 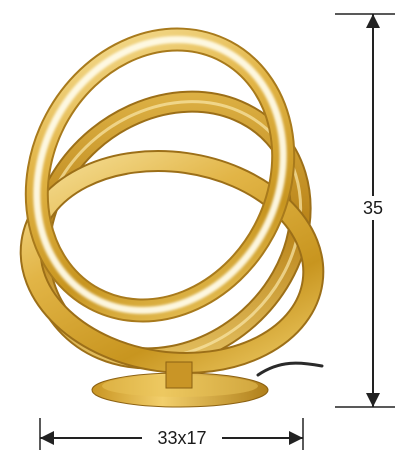 What do you see at coordinates (373, 208) in the screenshot?
I see `height-label: 35` at bounding box center [373, 208].